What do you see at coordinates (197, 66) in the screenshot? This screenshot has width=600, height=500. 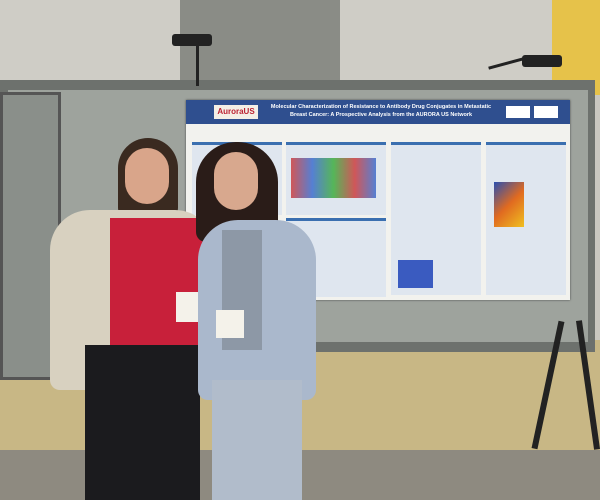 I see `lamp-arm` at bounding box center [197, 66].